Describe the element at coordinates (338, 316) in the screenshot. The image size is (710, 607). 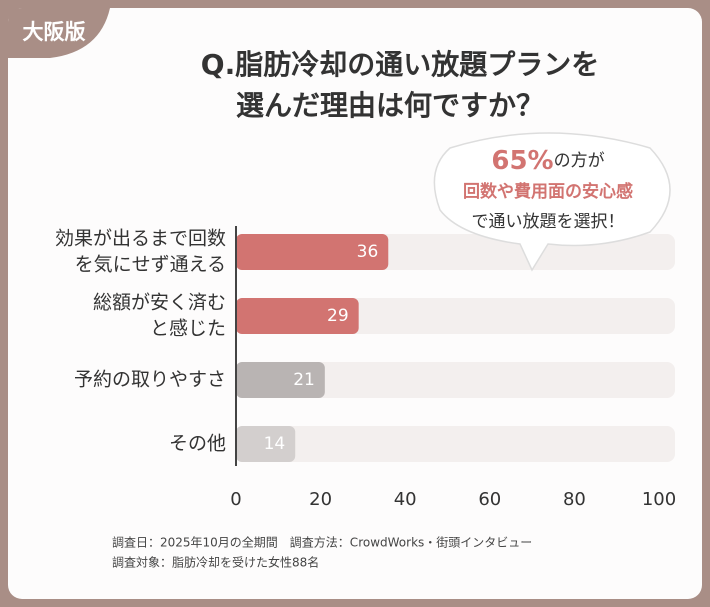
I see `value-label: 29` at that location.